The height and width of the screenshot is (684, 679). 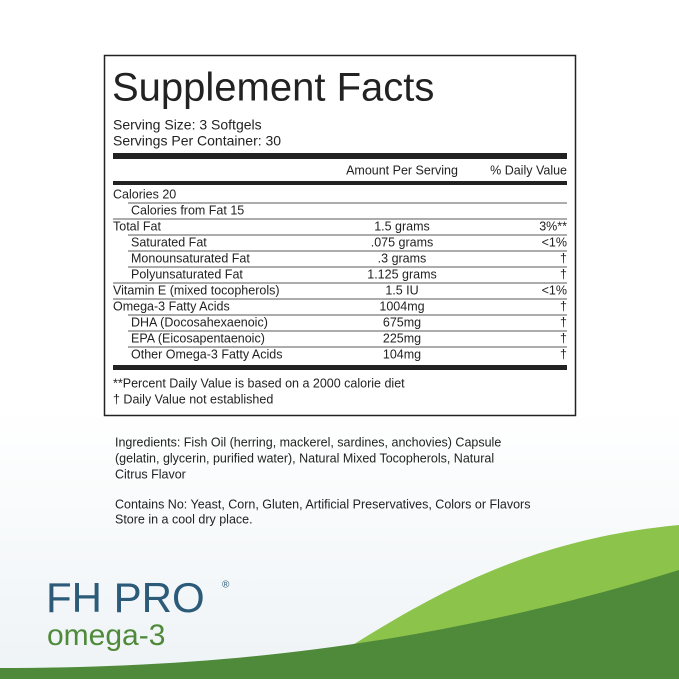 I want to click on row-name: Total Fat, so click(x=137, y=226).